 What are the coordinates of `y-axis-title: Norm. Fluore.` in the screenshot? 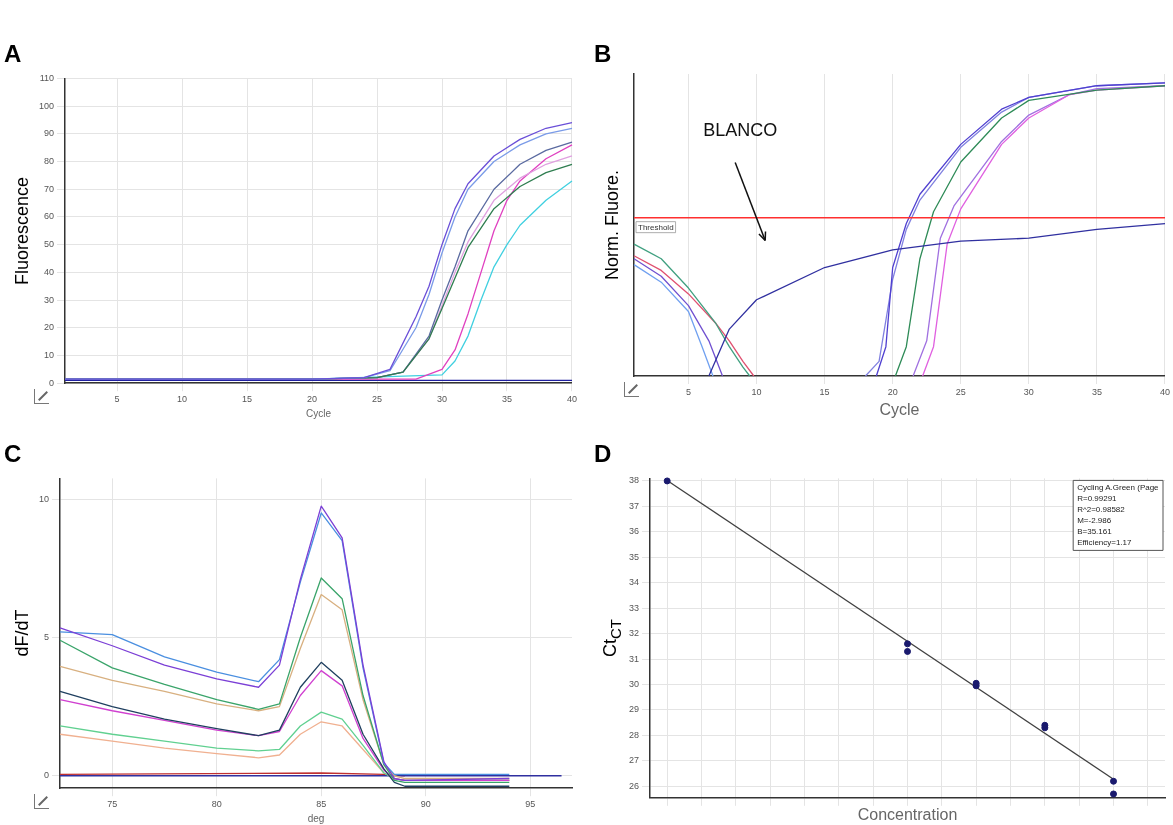 It's located at (612, 225).